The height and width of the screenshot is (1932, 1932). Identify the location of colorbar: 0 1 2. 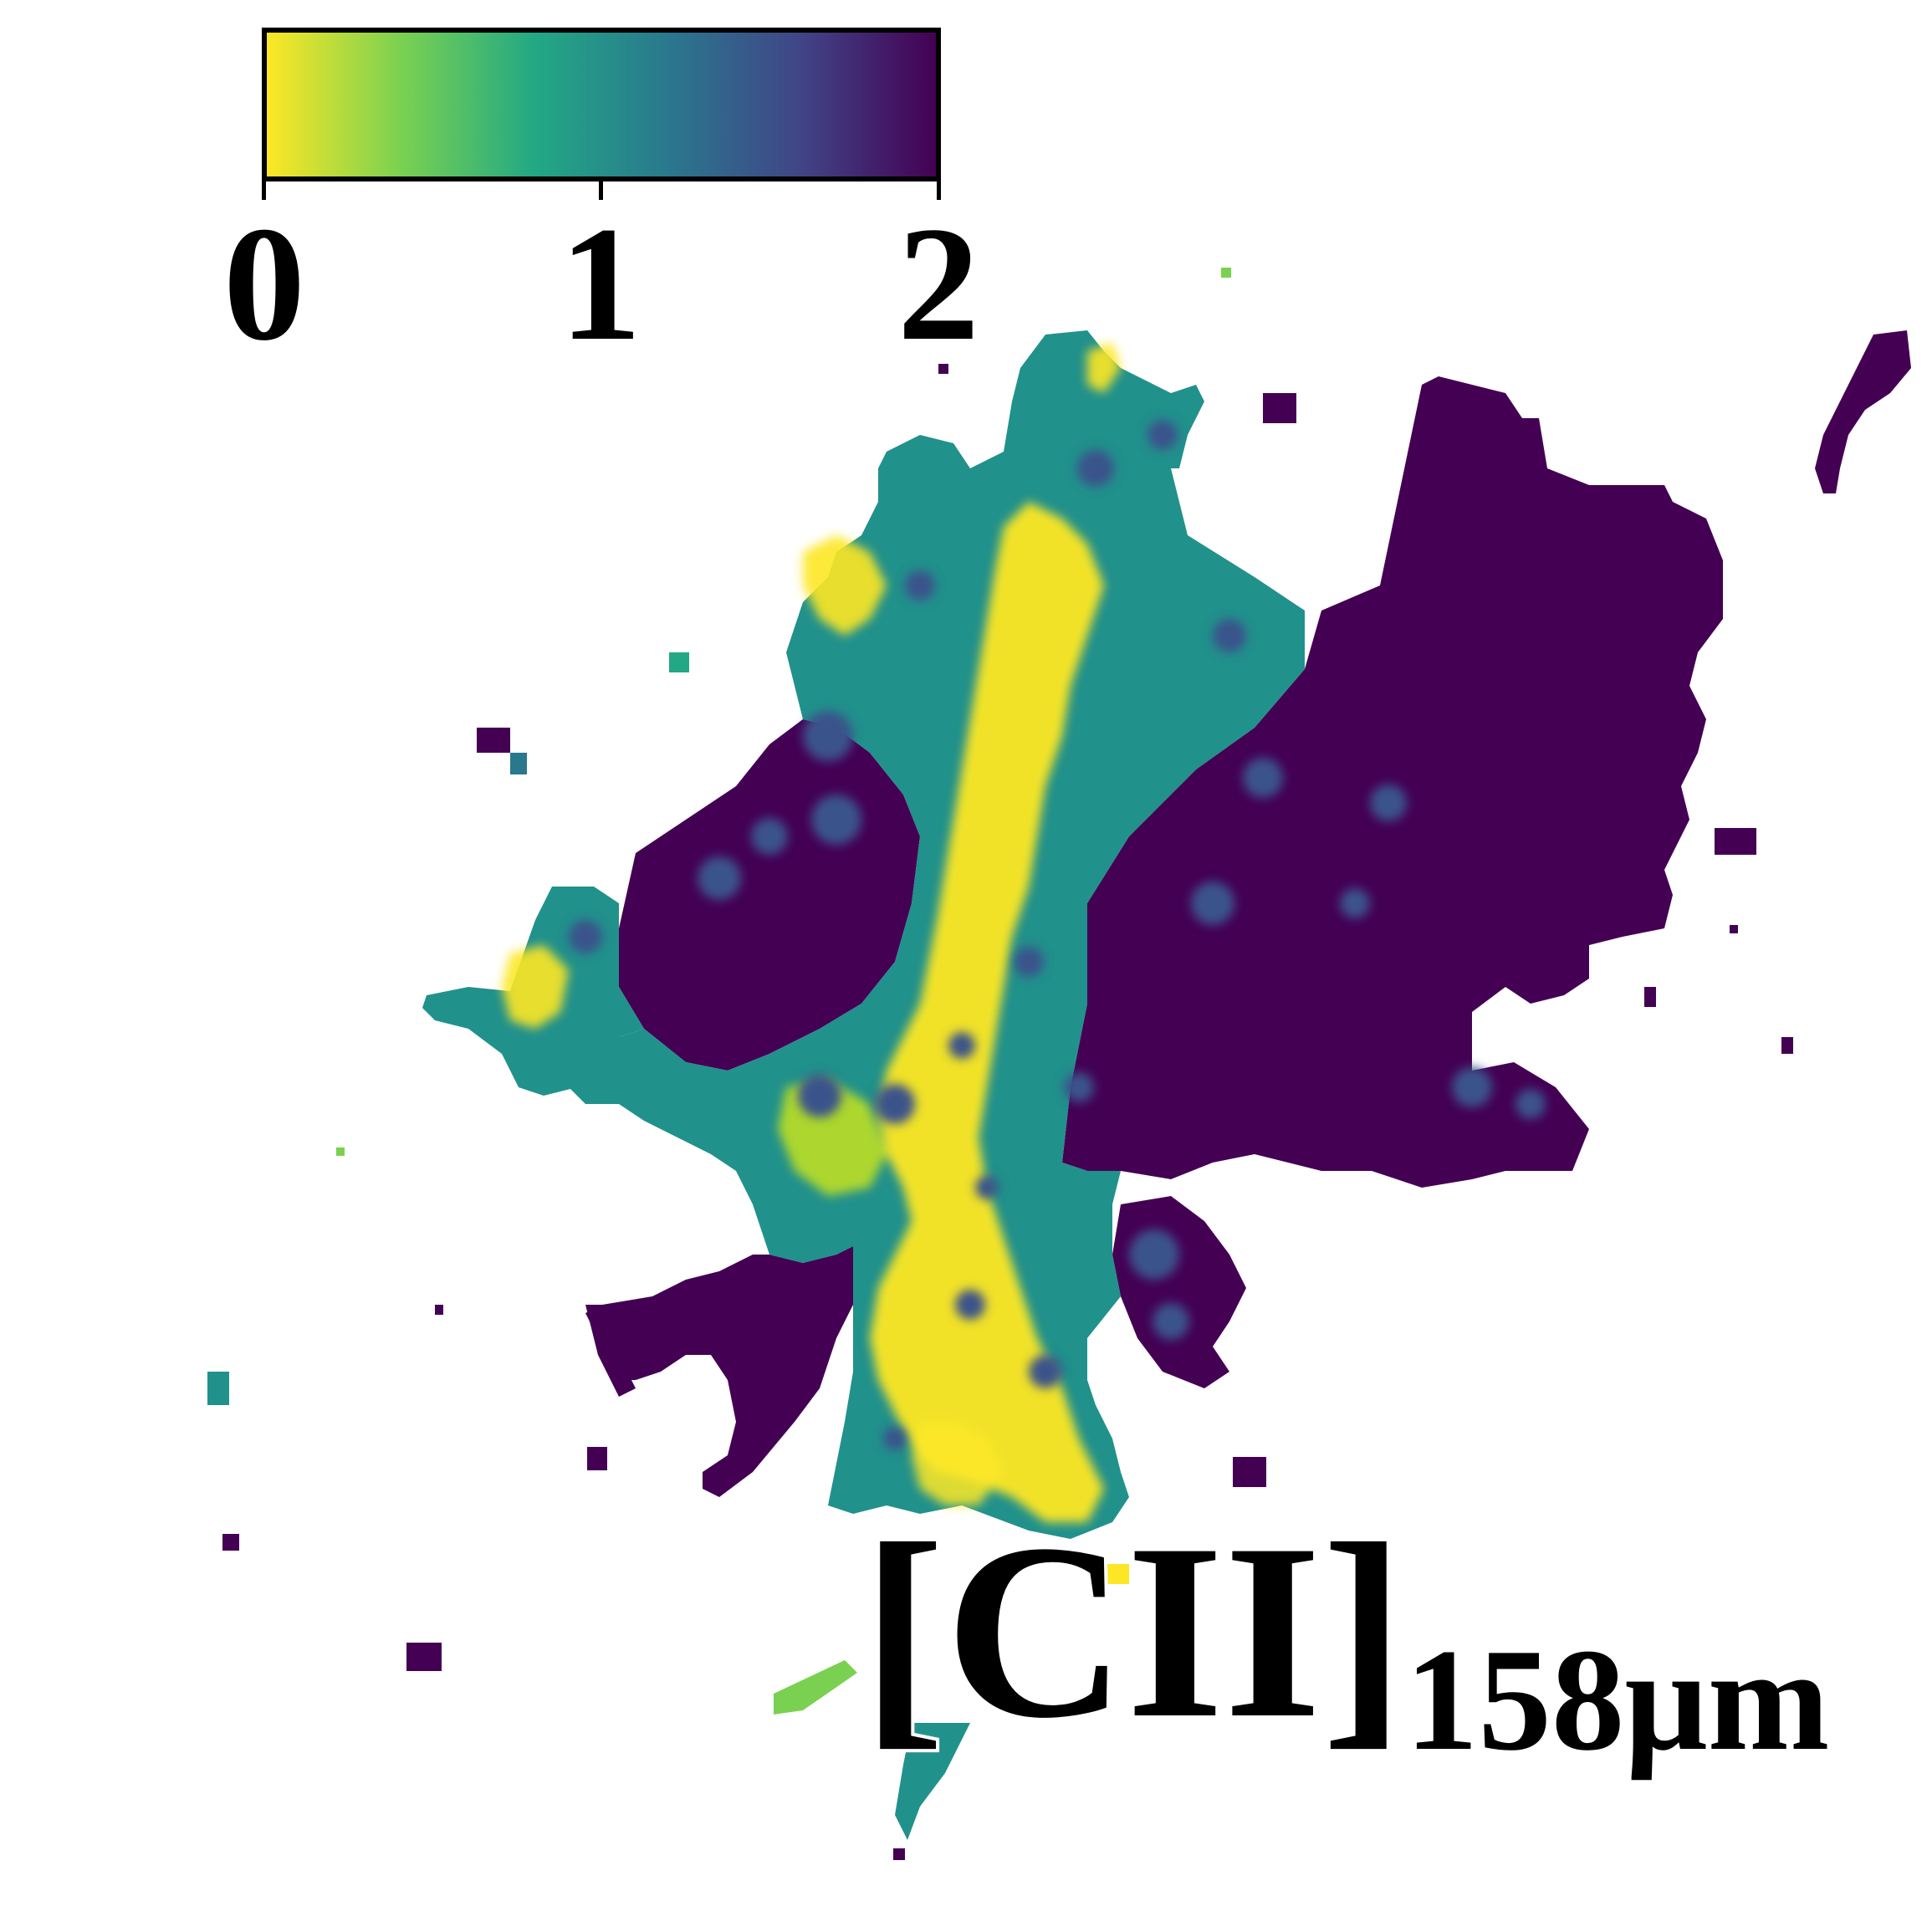
(543, 192).